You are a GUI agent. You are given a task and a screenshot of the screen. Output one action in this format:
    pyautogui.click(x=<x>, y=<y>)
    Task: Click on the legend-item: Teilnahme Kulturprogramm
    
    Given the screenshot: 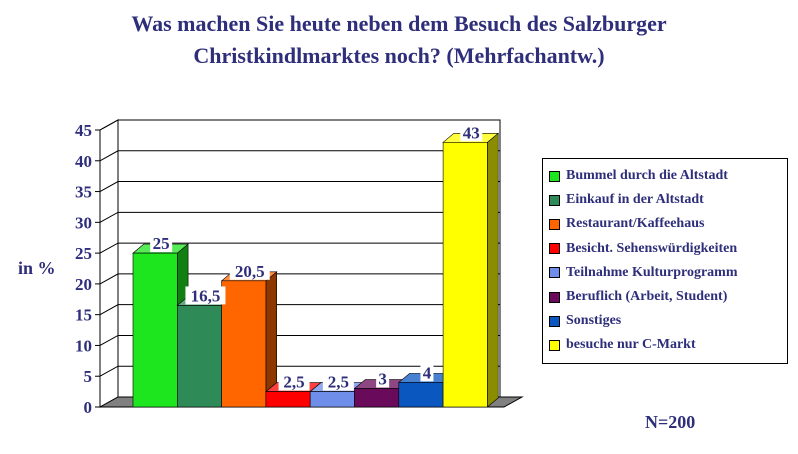 What is the action you would take?
    pyautogui.click(x=668, y=273)
    